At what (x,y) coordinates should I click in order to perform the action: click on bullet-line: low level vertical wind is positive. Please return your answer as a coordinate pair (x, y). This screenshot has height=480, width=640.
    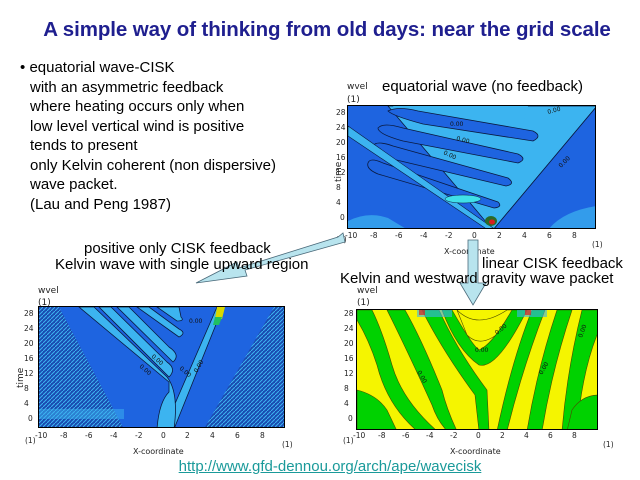
    Looking at the image, I should click on (137, 126).